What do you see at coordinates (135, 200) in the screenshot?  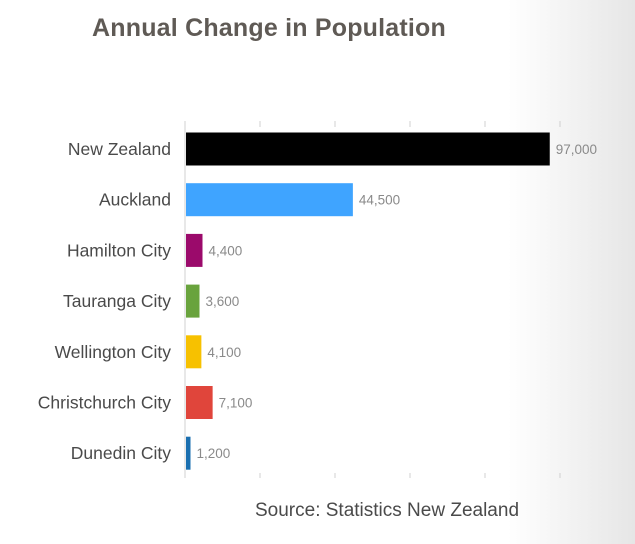 I see `category-label: Auckland` at bounding box center [135, 200].